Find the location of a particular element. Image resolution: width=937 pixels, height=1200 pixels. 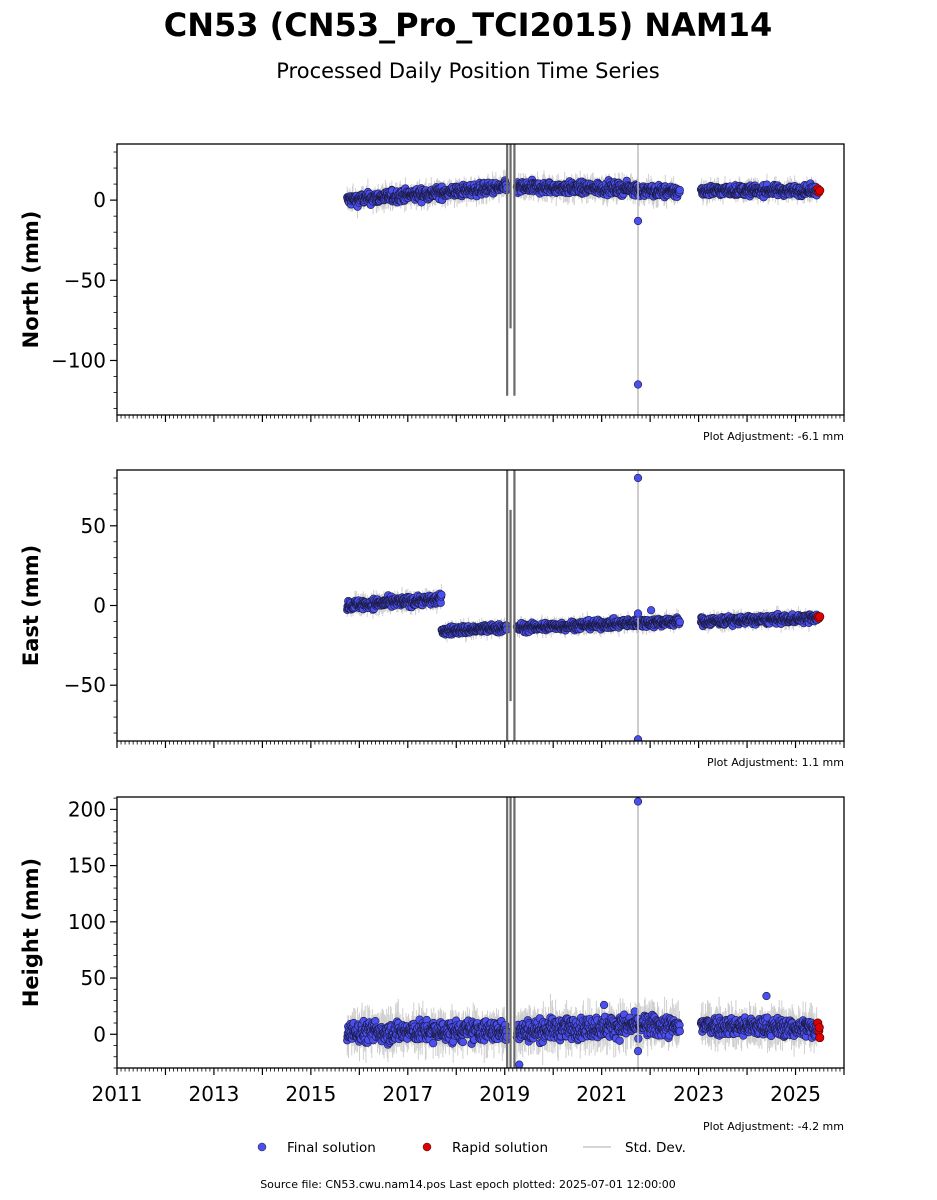

y-tick-label: 50 is located at coordinates (93, 526).